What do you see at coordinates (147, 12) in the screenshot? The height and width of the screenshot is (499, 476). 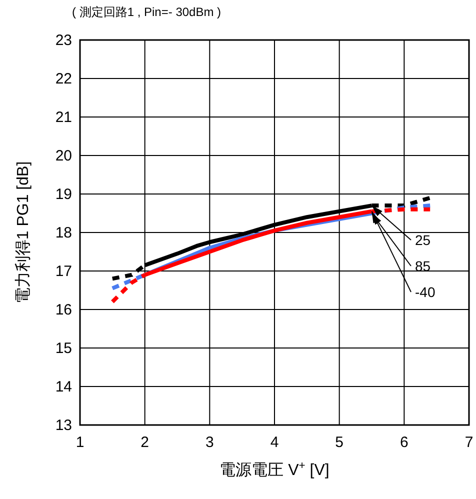 I see `chart-title: ( 測定回路1 , Pin=- 30dBm )` at bounding box center [147, 12].